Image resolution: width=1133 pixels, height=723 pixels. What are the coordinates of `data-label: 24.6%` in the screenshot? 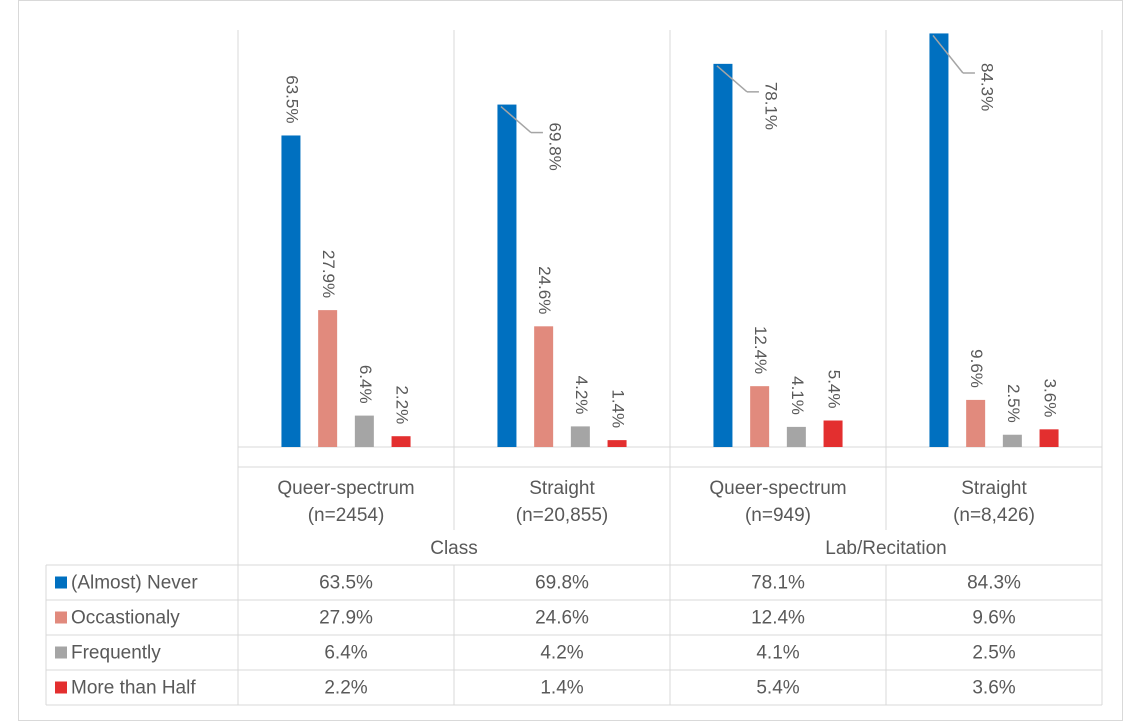 It's located at (544, 290).